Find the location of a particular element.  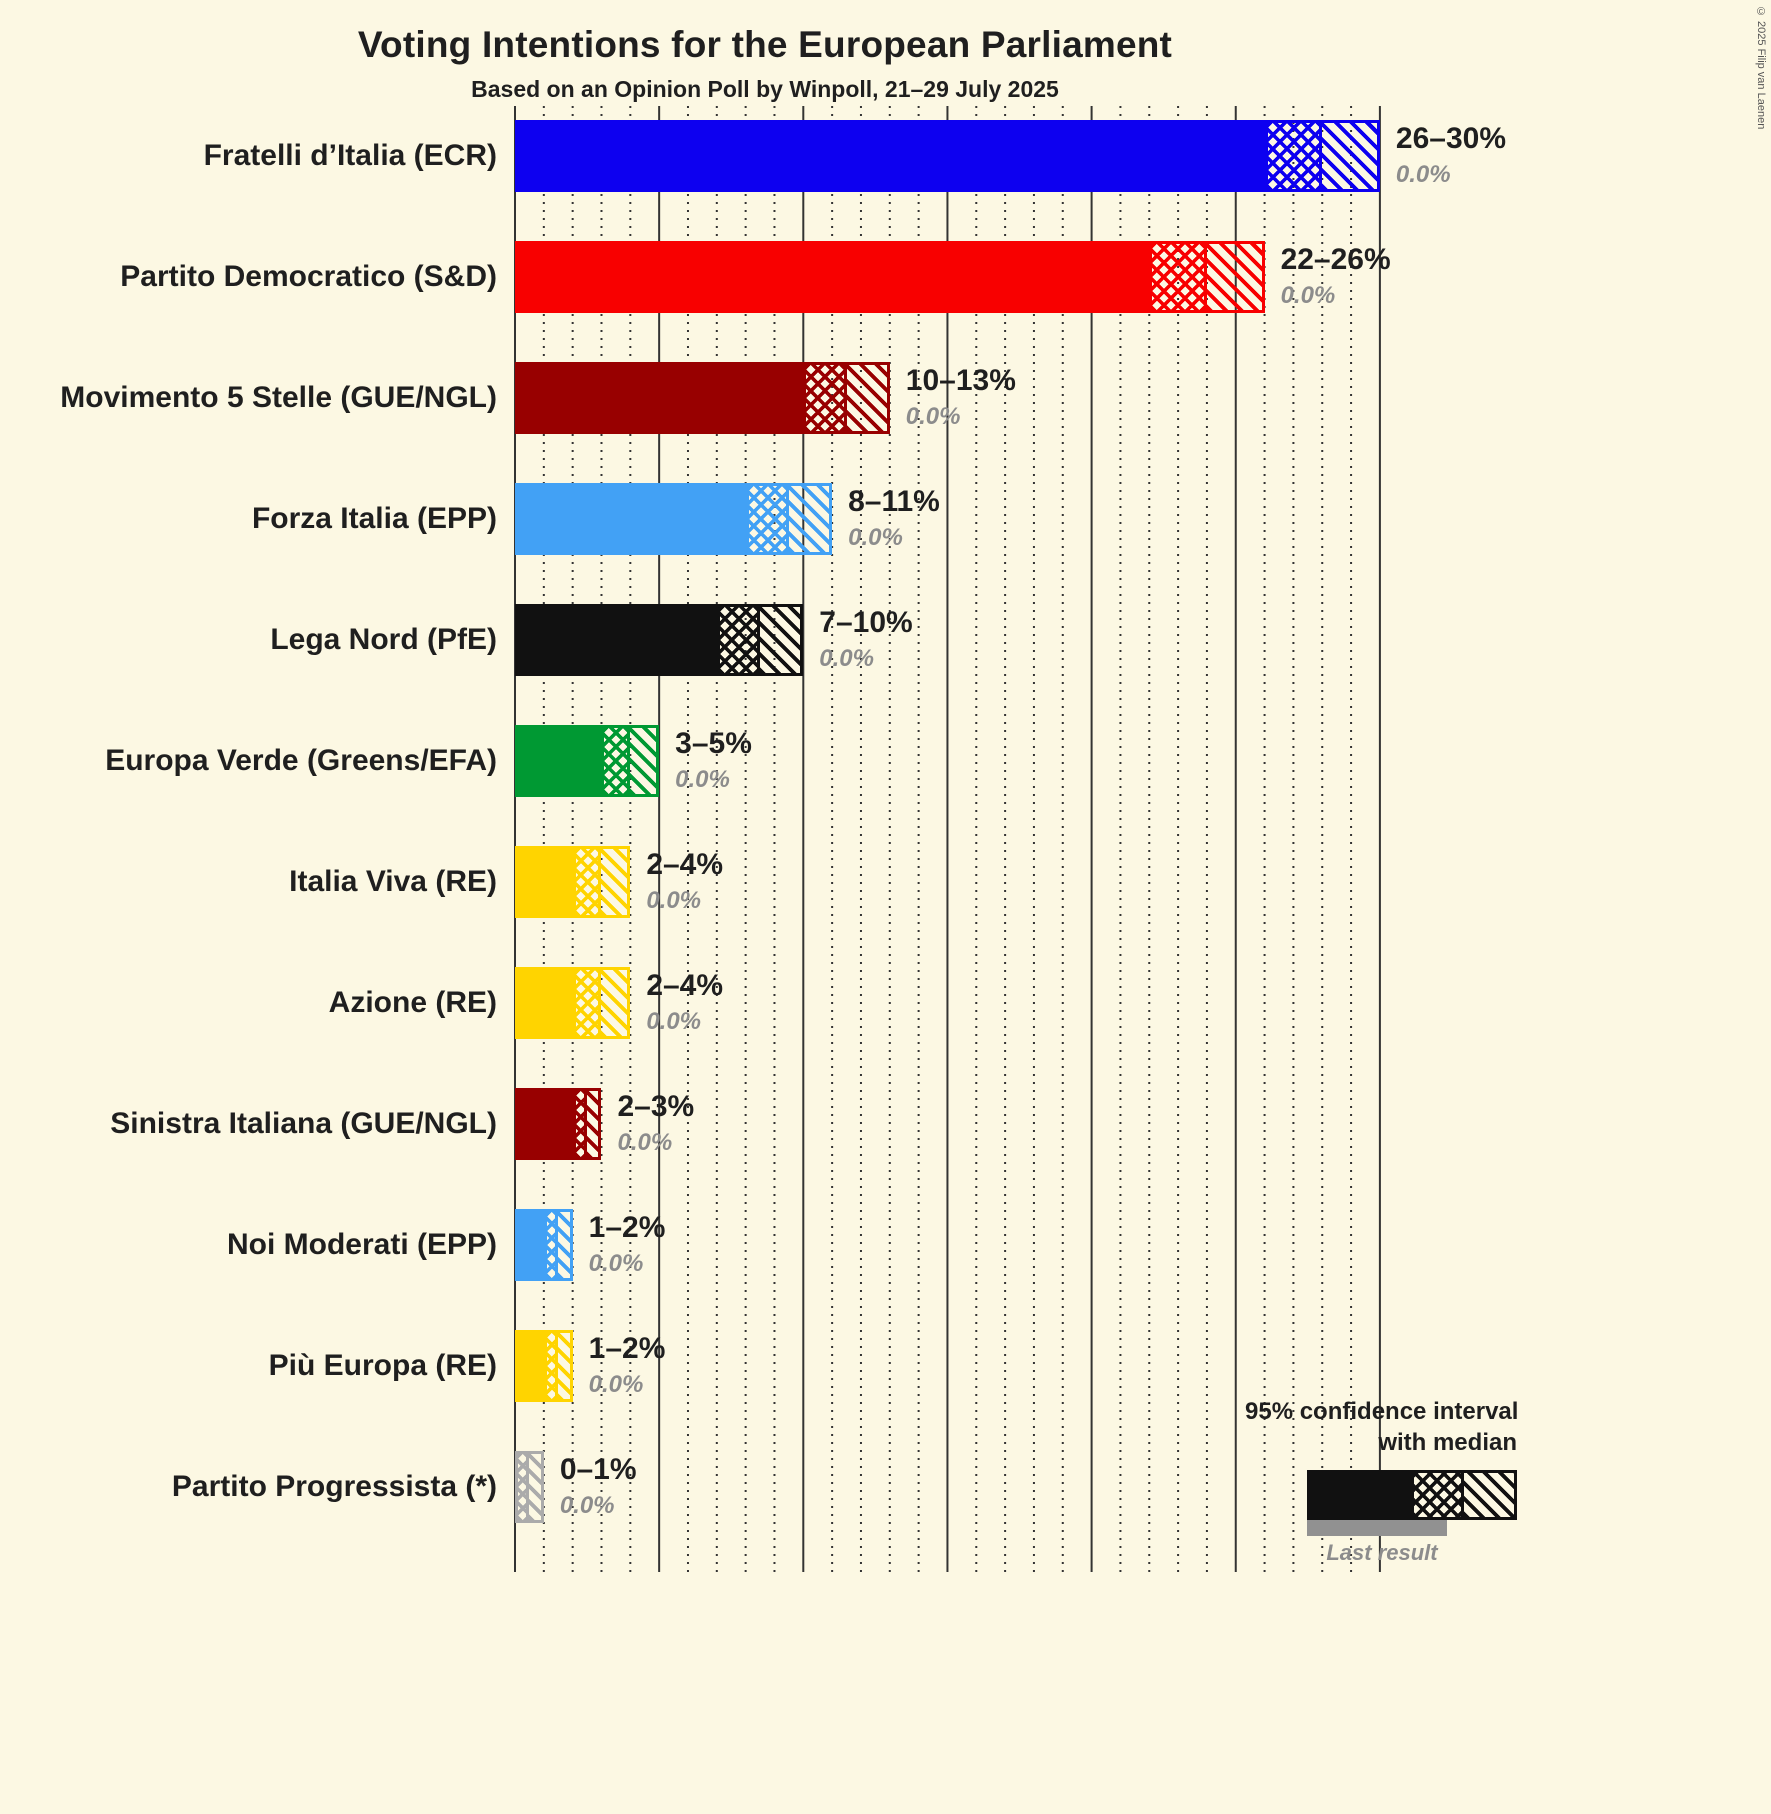

party-row: Più Europa (RE) 1–2% 0.0% is located at coordinates (885, 1366).